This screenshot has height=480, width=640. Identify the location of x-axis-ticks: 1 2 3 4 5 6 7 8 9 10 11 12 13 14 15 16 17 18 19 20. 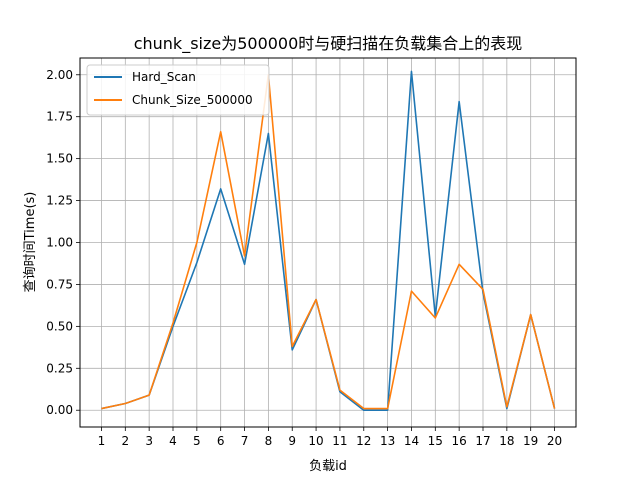
(330, 437).